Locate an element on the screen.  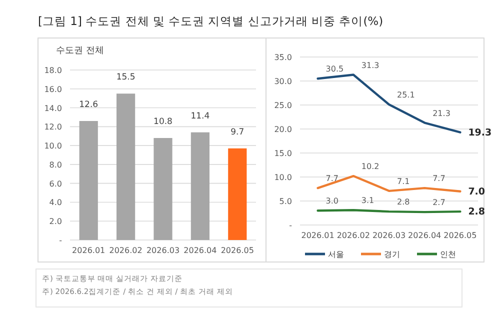
y-tick-label: 15.0 is located at coordinates (283, 153).